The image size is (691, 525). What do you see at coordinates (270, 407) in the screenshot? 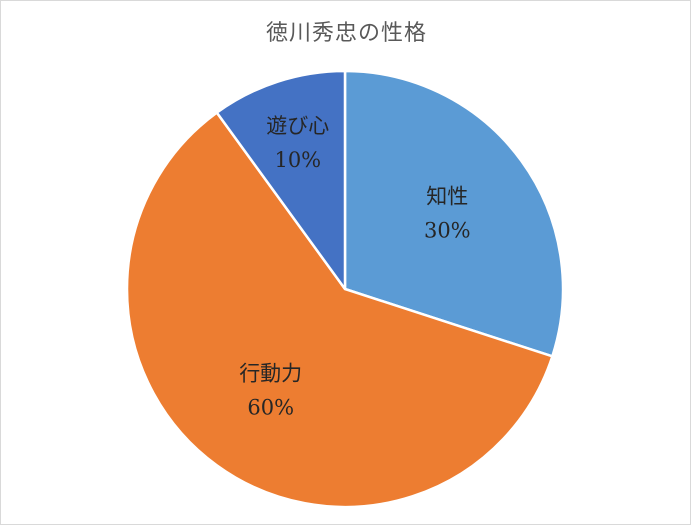
I see `slice-value-label-1: 60%` at bounding box center [270, 407].